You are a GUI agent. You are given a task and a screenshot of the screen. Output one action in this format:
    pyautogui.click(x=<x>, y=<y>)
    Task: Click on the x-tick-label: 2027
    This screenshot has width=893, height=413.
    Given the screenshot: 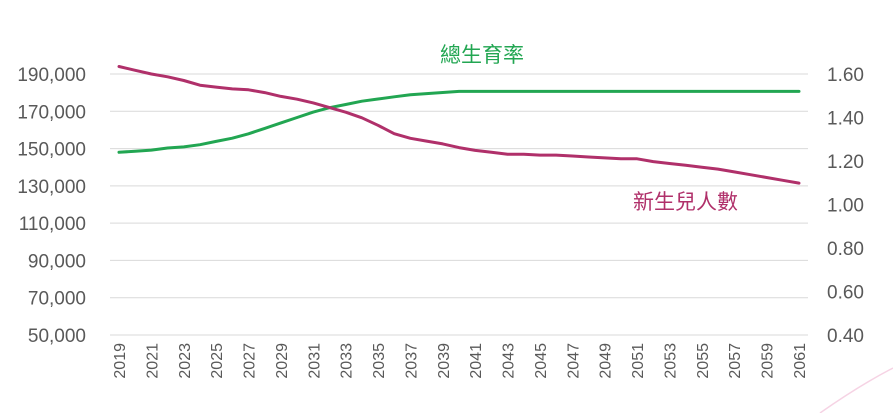 What is the action you would take?
    pyautogui.click(x=250, y=361)
    